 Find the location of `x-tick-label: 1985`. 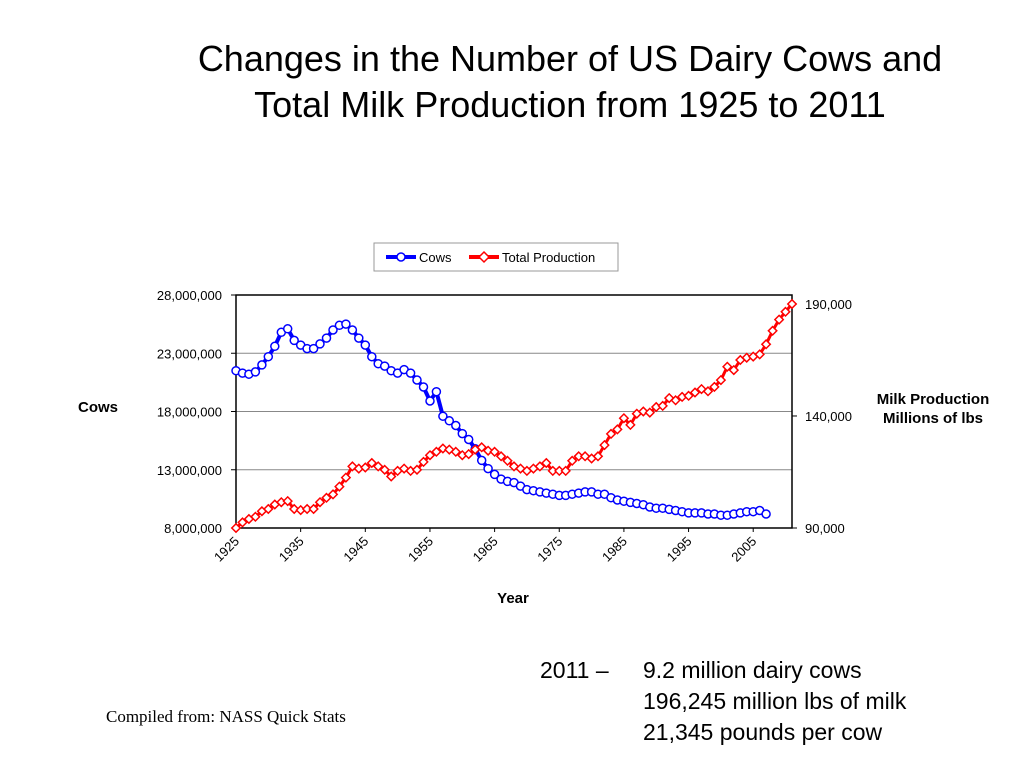

x-tick-label: 1985 is located at coordinates (614, 549).